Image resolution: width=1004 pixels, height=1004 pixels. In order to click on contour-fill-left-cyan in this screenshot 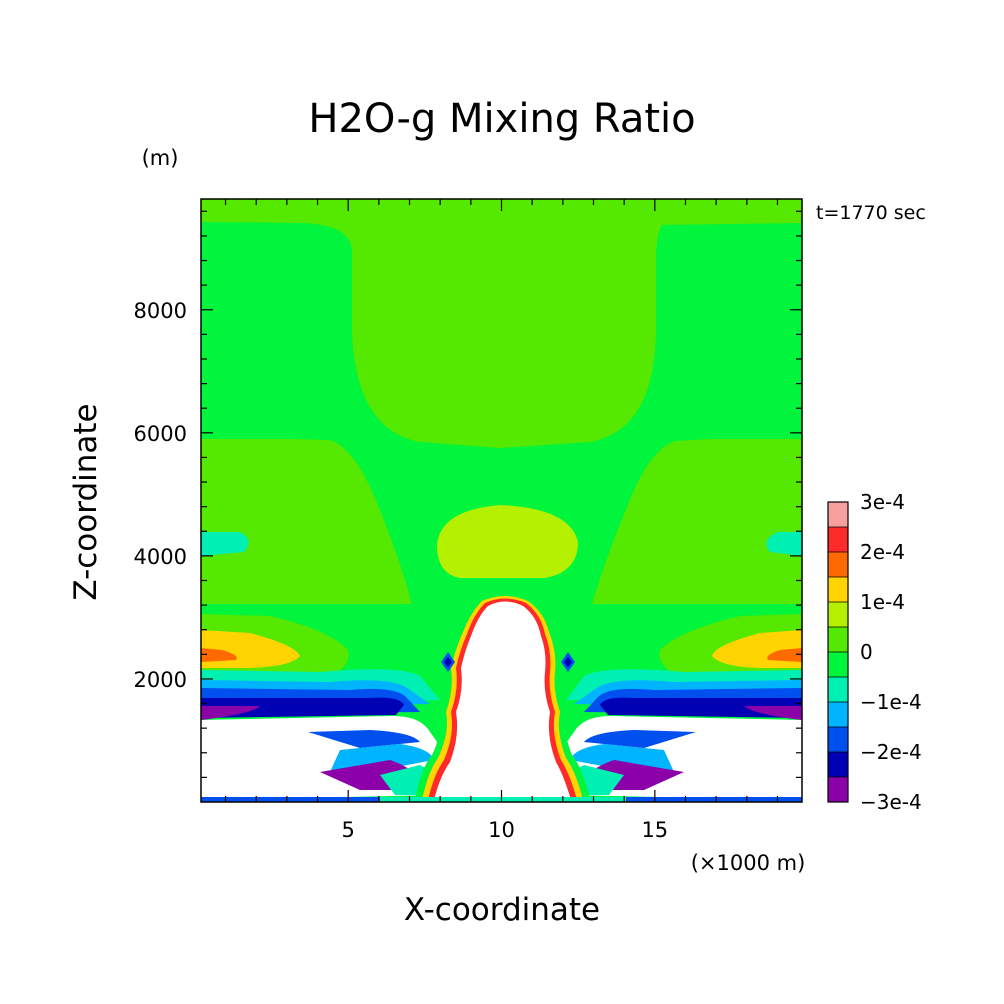, I will do `click(225, 544)`.